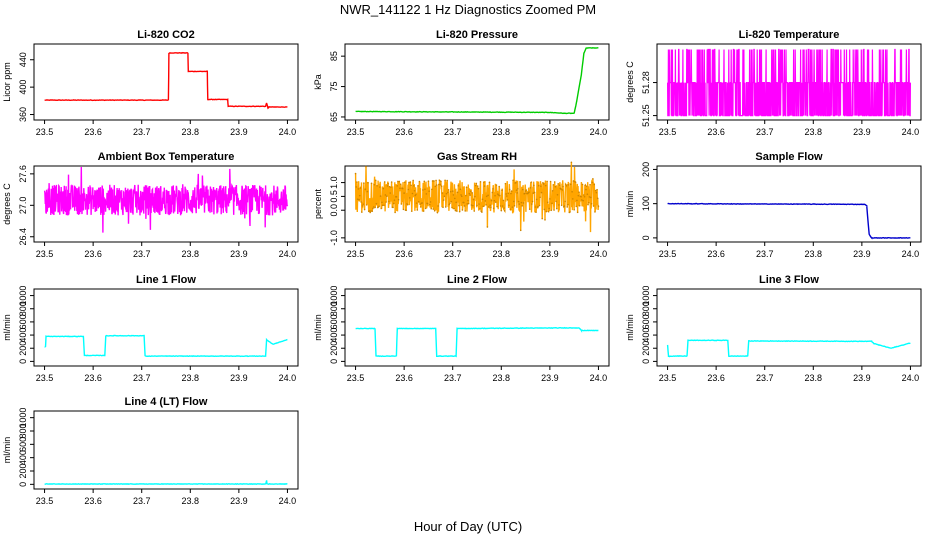 This screenshot has height=545, width=936. Describe the element at coordinates (789, 280) in the screenshot. I see `panel-title: Line 3 Flow` at that location.